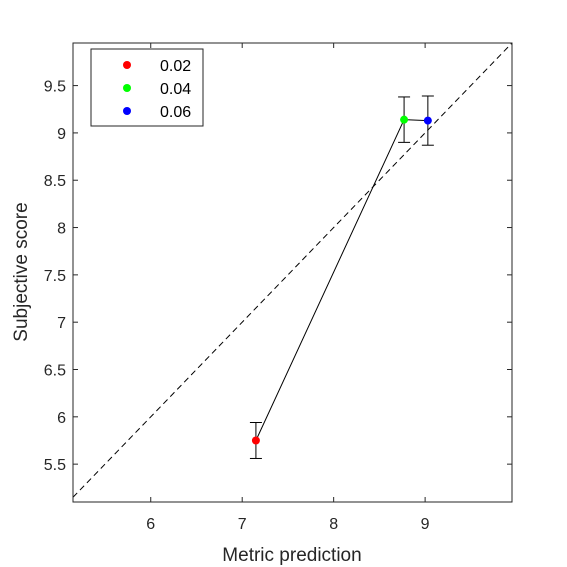 This screenshot has width=567, height=567. Describe the element at coordinates (55, 181) in the screenshot. I see `y-tick-label: 8.5` at that location.